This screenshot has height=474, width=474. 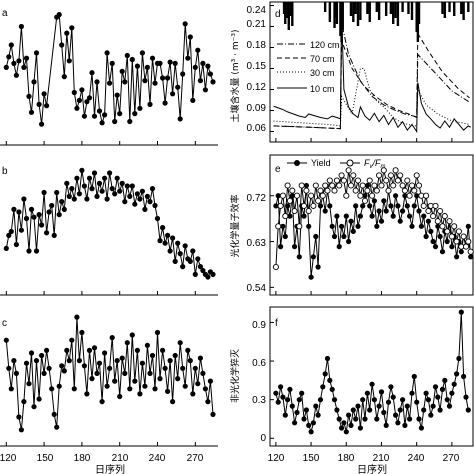 What do you see at coordinates (257, 66) in the screenshot?
I see `y-tick-d-3: 0.15` at bounding box center [257, 66].